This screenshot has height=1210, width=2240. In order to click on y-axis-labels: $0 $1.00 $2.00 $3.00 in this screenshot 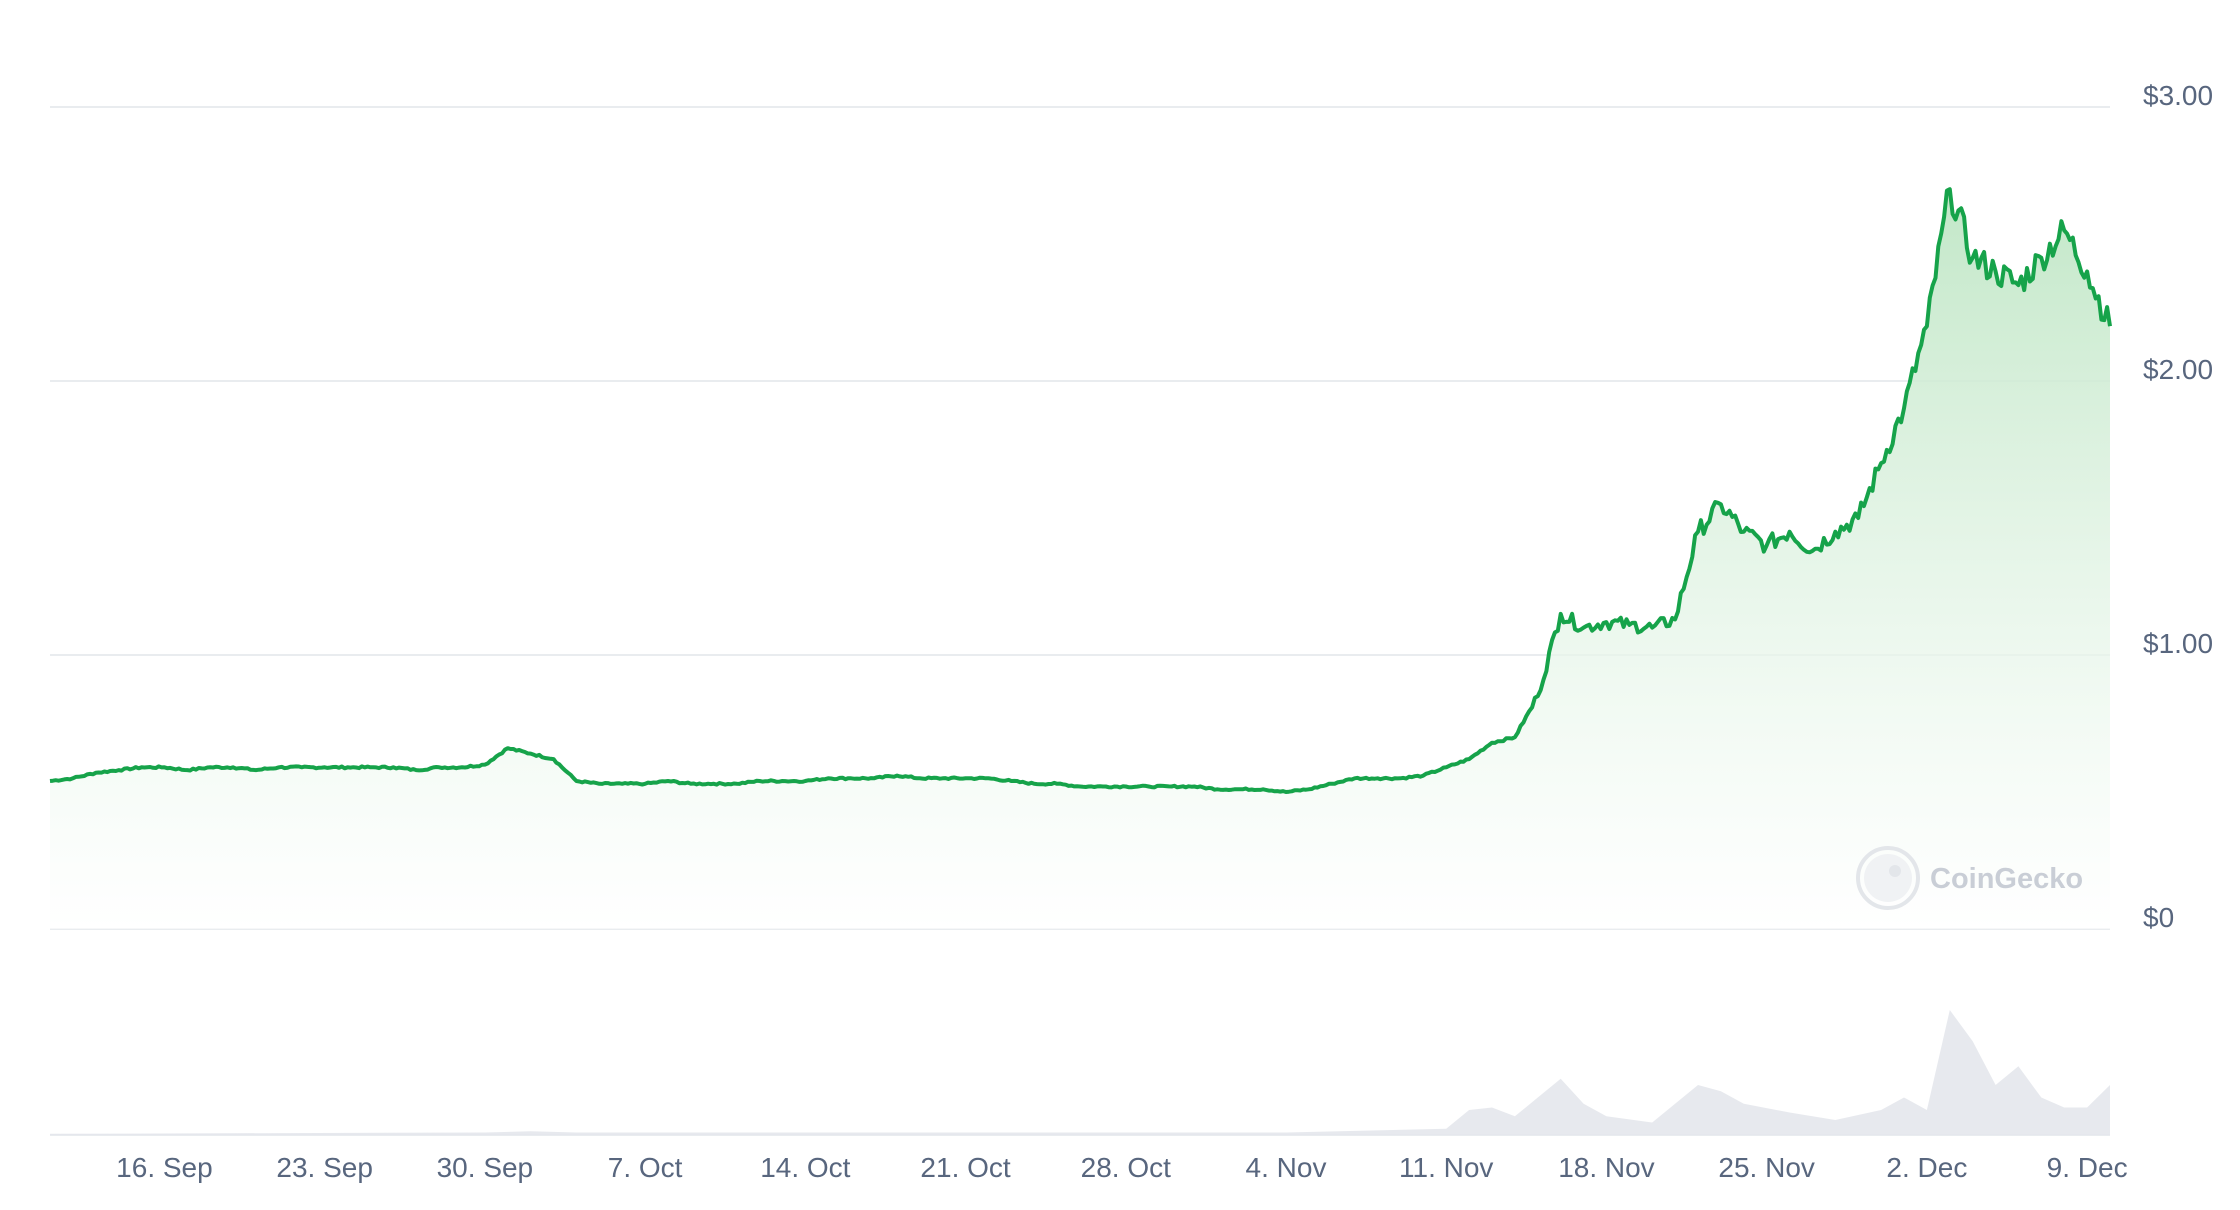, I will do `click(2178, 506)`.